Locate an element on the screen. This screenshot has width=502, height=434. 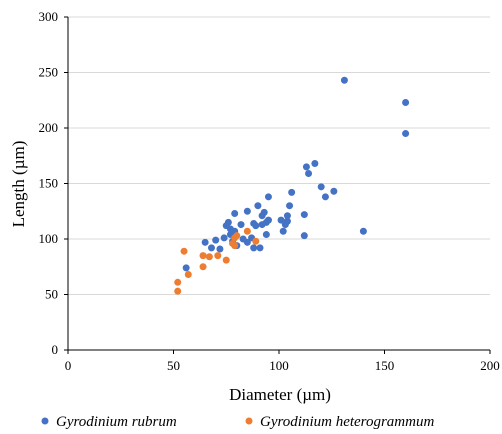
y-tick-label: 300 is located at coordinates (49, 16).